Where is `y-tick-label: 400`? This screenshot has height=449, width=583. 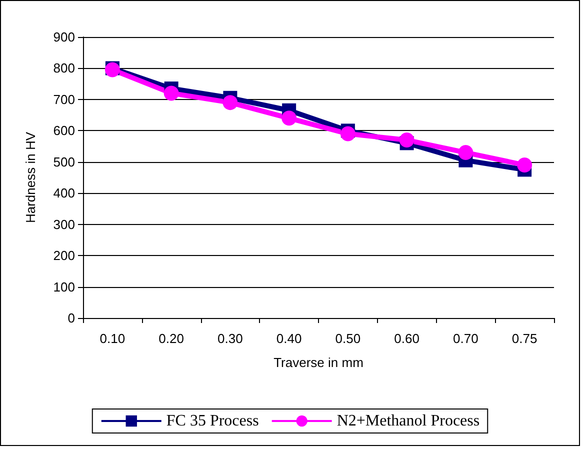 y-tick-label: 400 is located at coordinates (64, 193).